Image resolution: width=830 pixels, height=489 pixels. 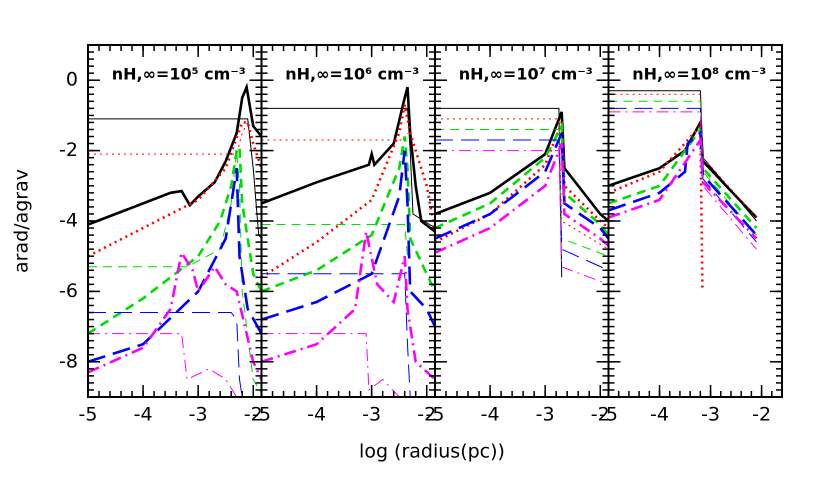 I want to click on y-tick-label: -2, so click(x=68, y=150).